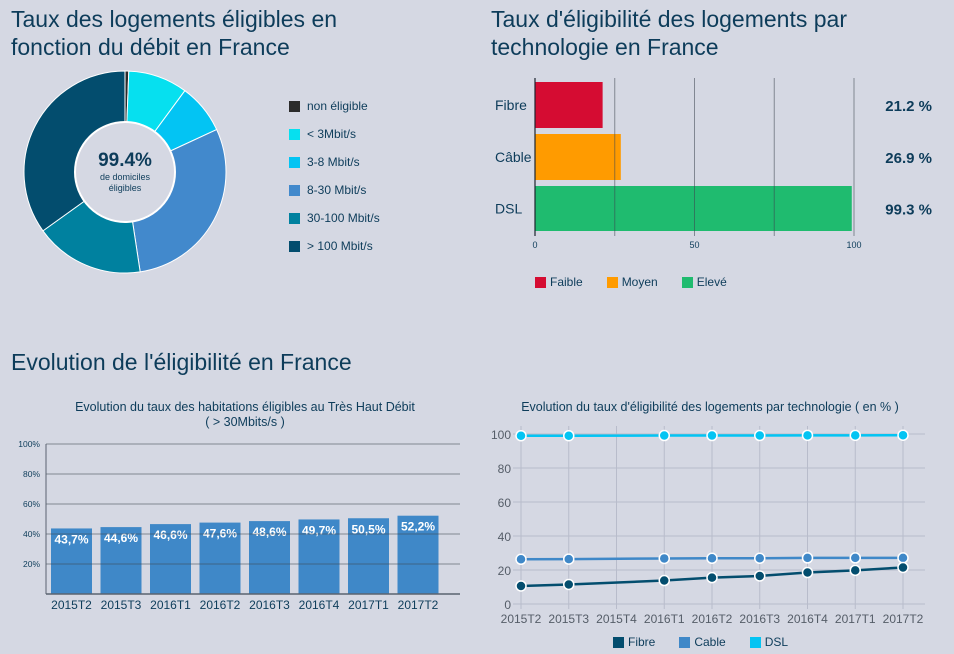 The image size is (954, 654). What do you see at coordinates (855, 619) in the screenshot?
I see `x-tick-label: 2017T1` at bounding box center [855, 619].